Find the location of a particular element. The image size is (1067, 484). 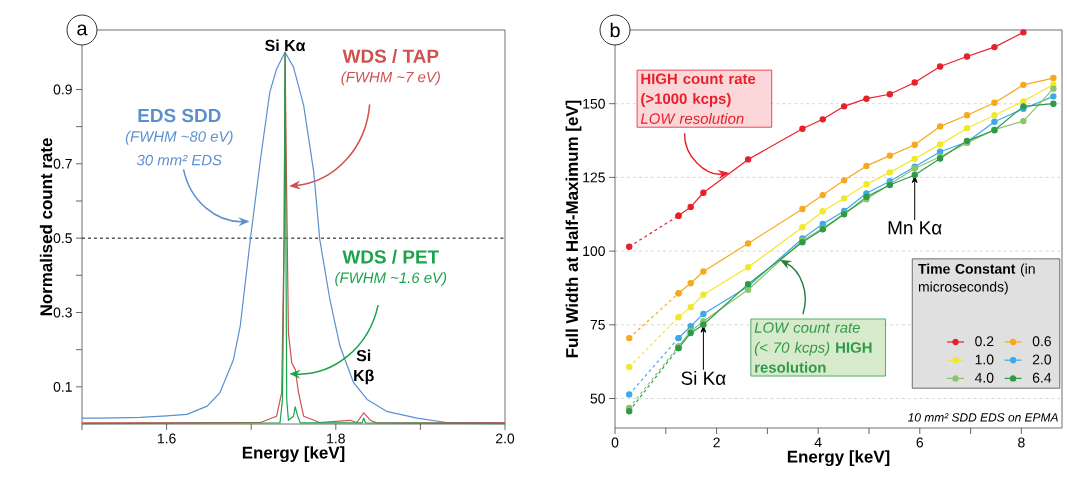

x-tick-label: 4 is located at coordinates (818, 442).